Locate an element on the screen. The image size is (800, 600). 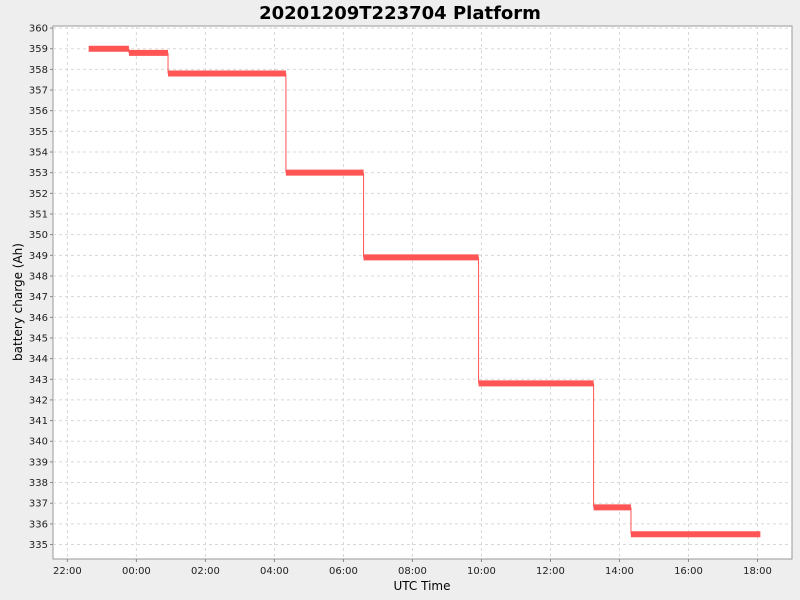
chart-title: 20201209T223704 Platform is located at coordinates (400, 13).